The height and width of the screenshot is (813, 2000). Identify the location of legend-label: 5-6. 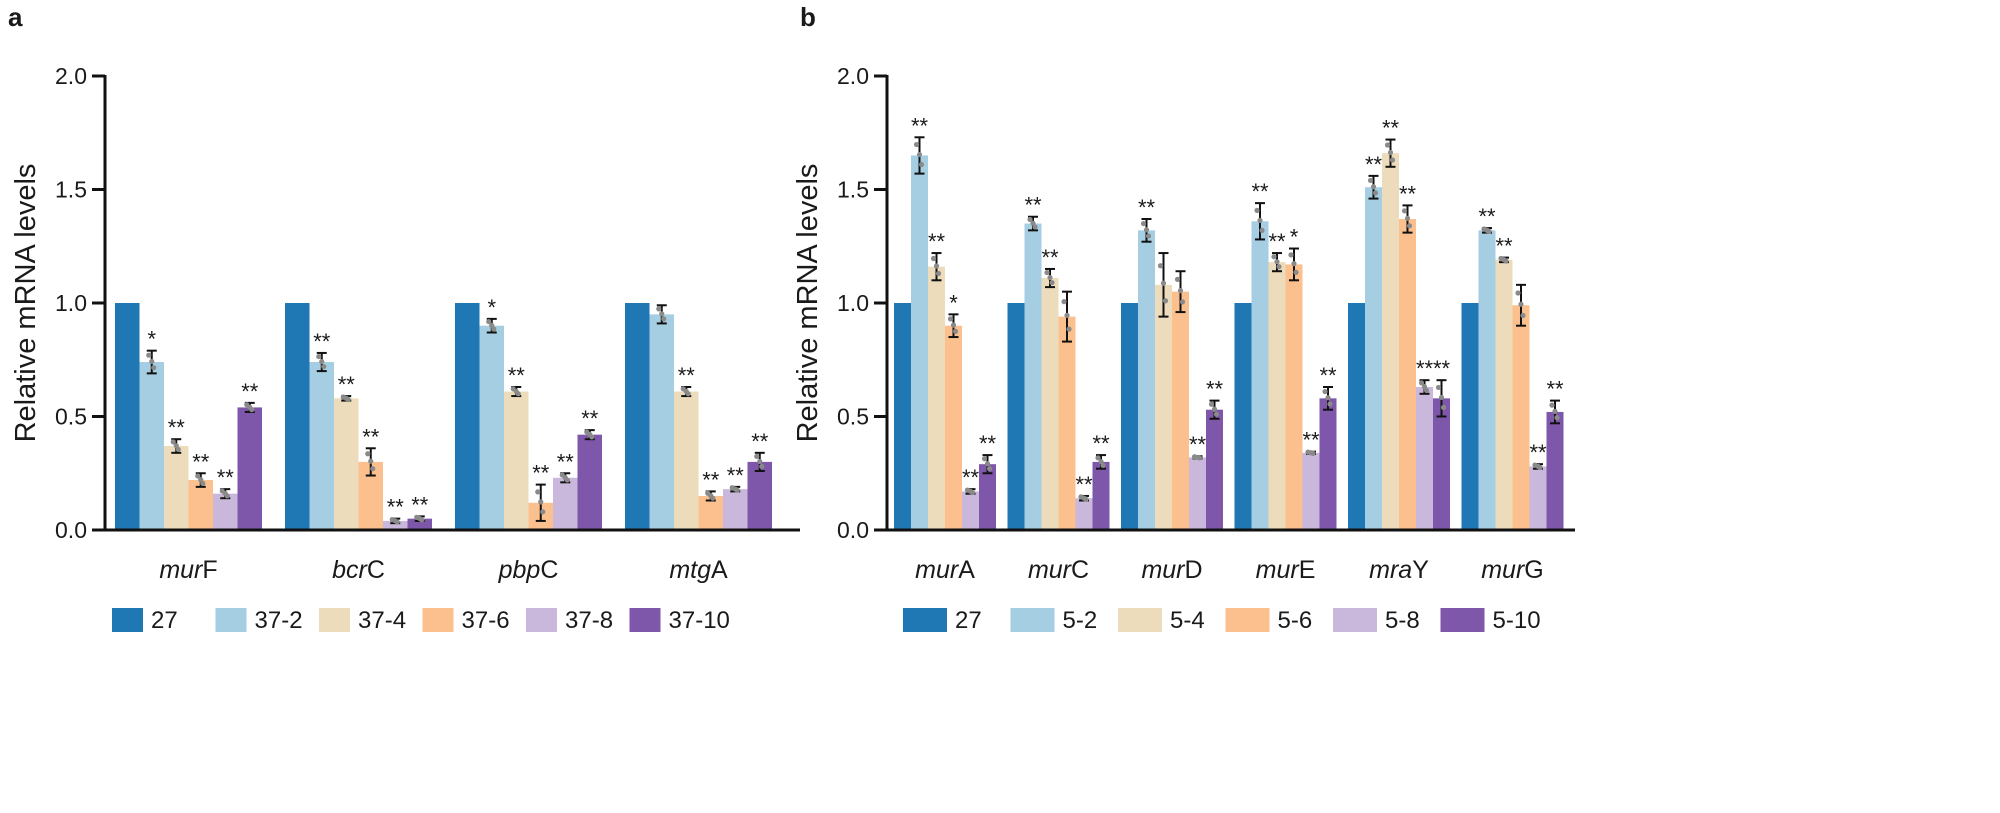
(1295, 620).